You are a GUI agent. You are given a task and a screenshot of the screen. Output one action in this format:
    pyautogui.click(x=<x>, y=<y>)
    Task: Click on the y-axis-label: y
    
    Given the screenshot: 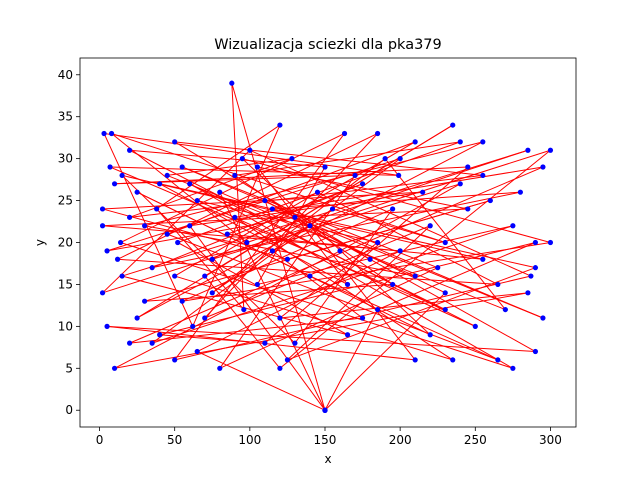 What is the action you would take?
    pyautogui.click(x=40, y=242)
    